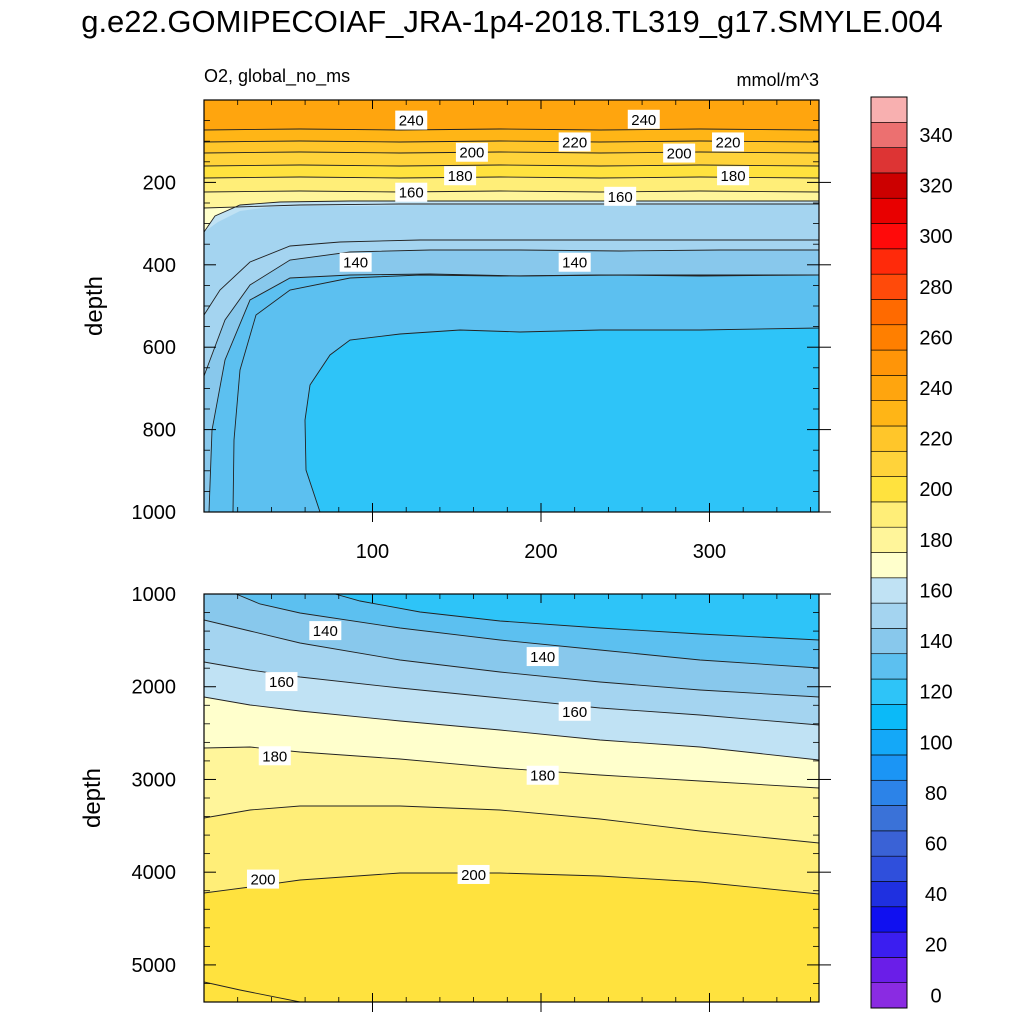 This screenshot has height=1024, width=1024. I want to click on subtitle-right: mmol/m^3, so click(778, 80).